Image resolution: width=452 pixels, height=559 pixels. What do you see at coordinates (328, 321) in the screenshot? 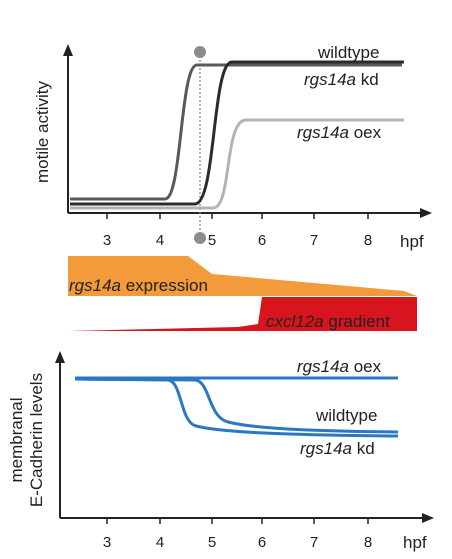
I see `cxcl12a-gradient-label: cxcl12a gradient` at bounding box center [328, 321].